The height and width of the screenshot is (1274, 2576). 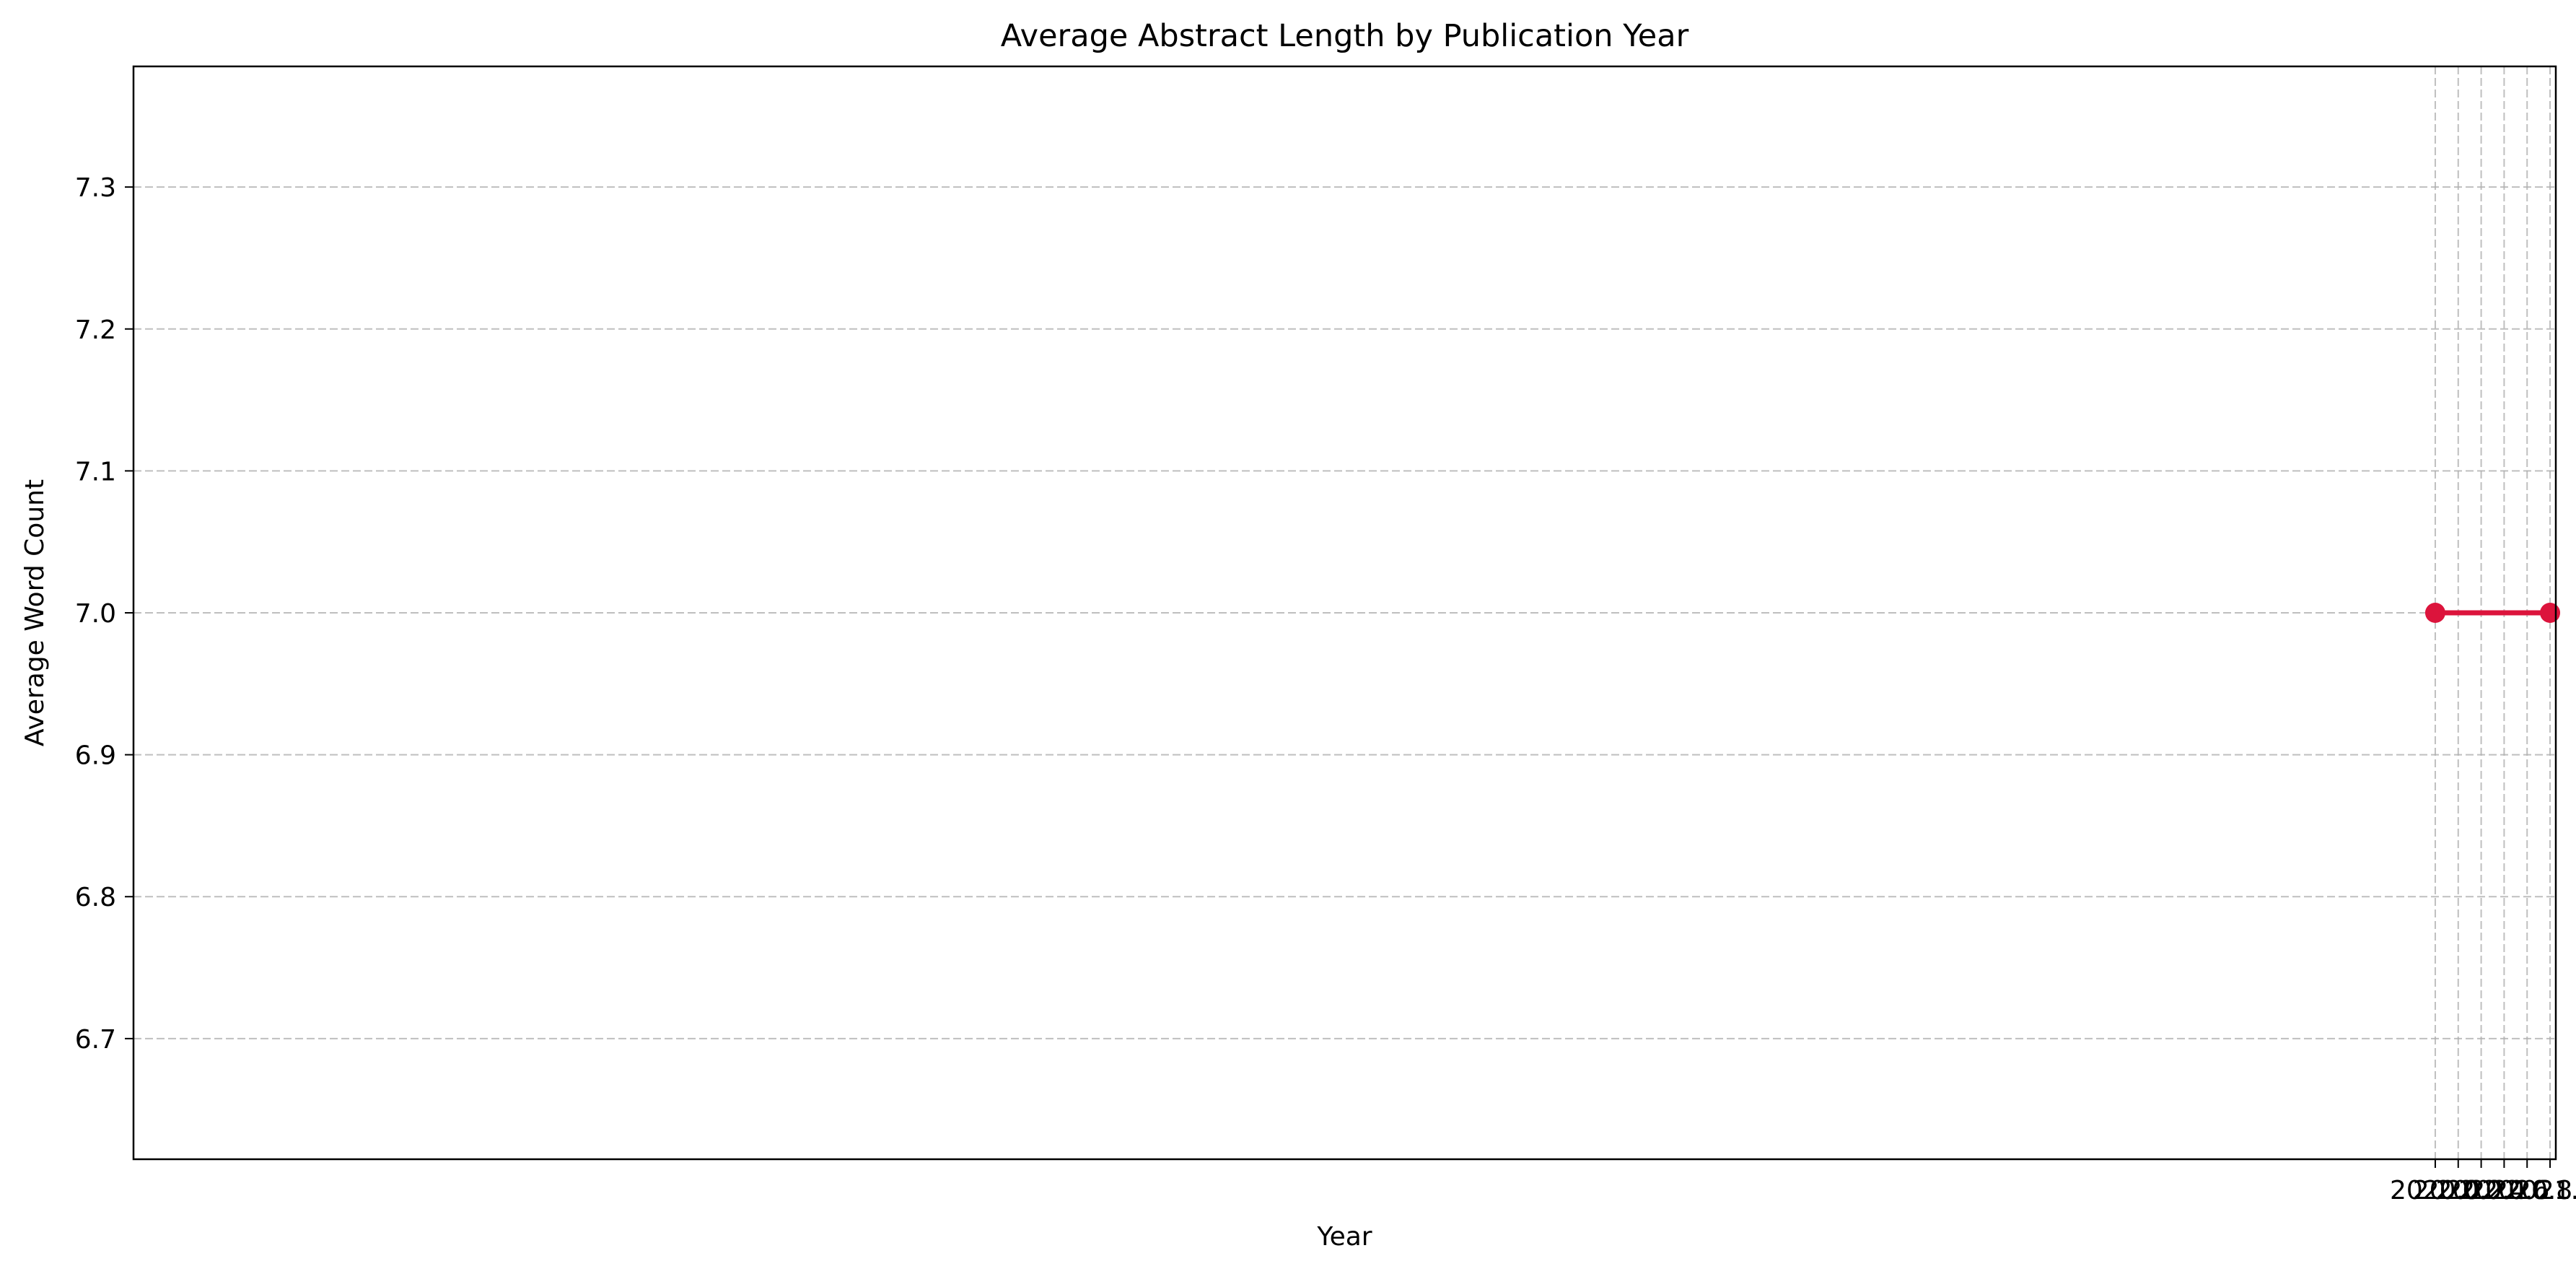 What do you see at coordinates (2481, 1190) in the screenshot?
I see `x-tick-label: 2020.4` at bounding box center [2481, 1190].